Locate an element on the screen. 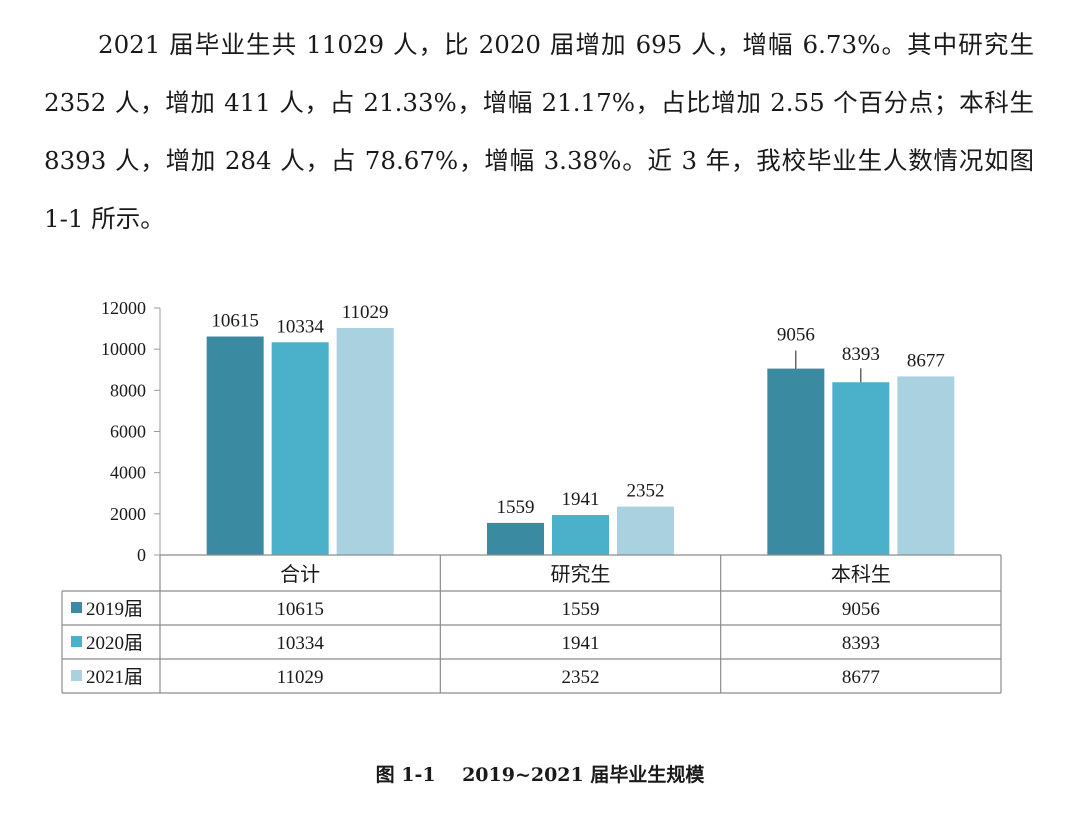 This screenshot has width=1080, height=813. x-category-label: 研究生 is located at coordinates (581, 574).